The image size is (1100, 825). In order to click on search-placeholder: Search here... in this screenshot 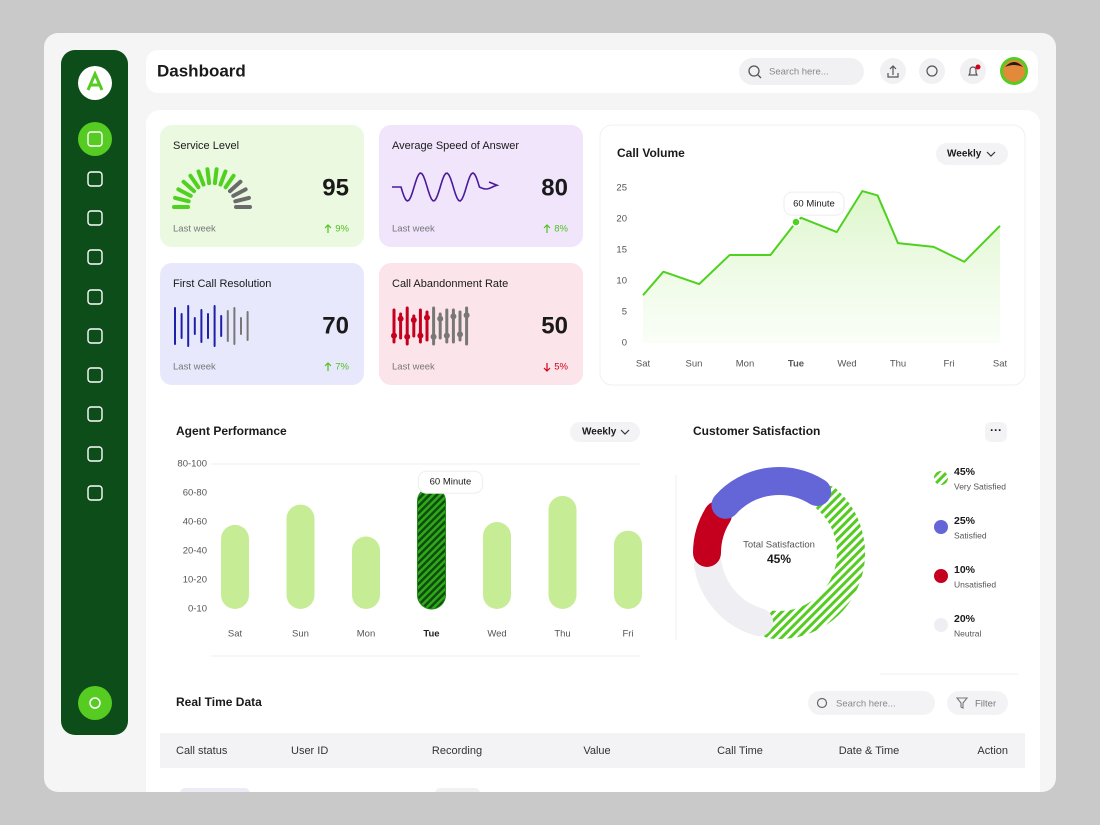, I will do `click(799, 72)`.